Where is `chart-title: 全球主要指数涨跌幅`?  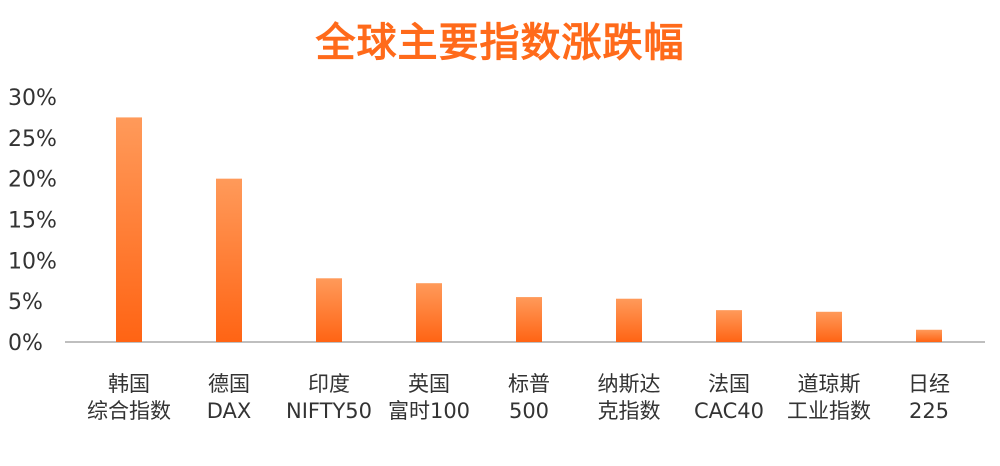
chart-title: 全球主要指数涨跌幅 is located at coordinates (500, 43).